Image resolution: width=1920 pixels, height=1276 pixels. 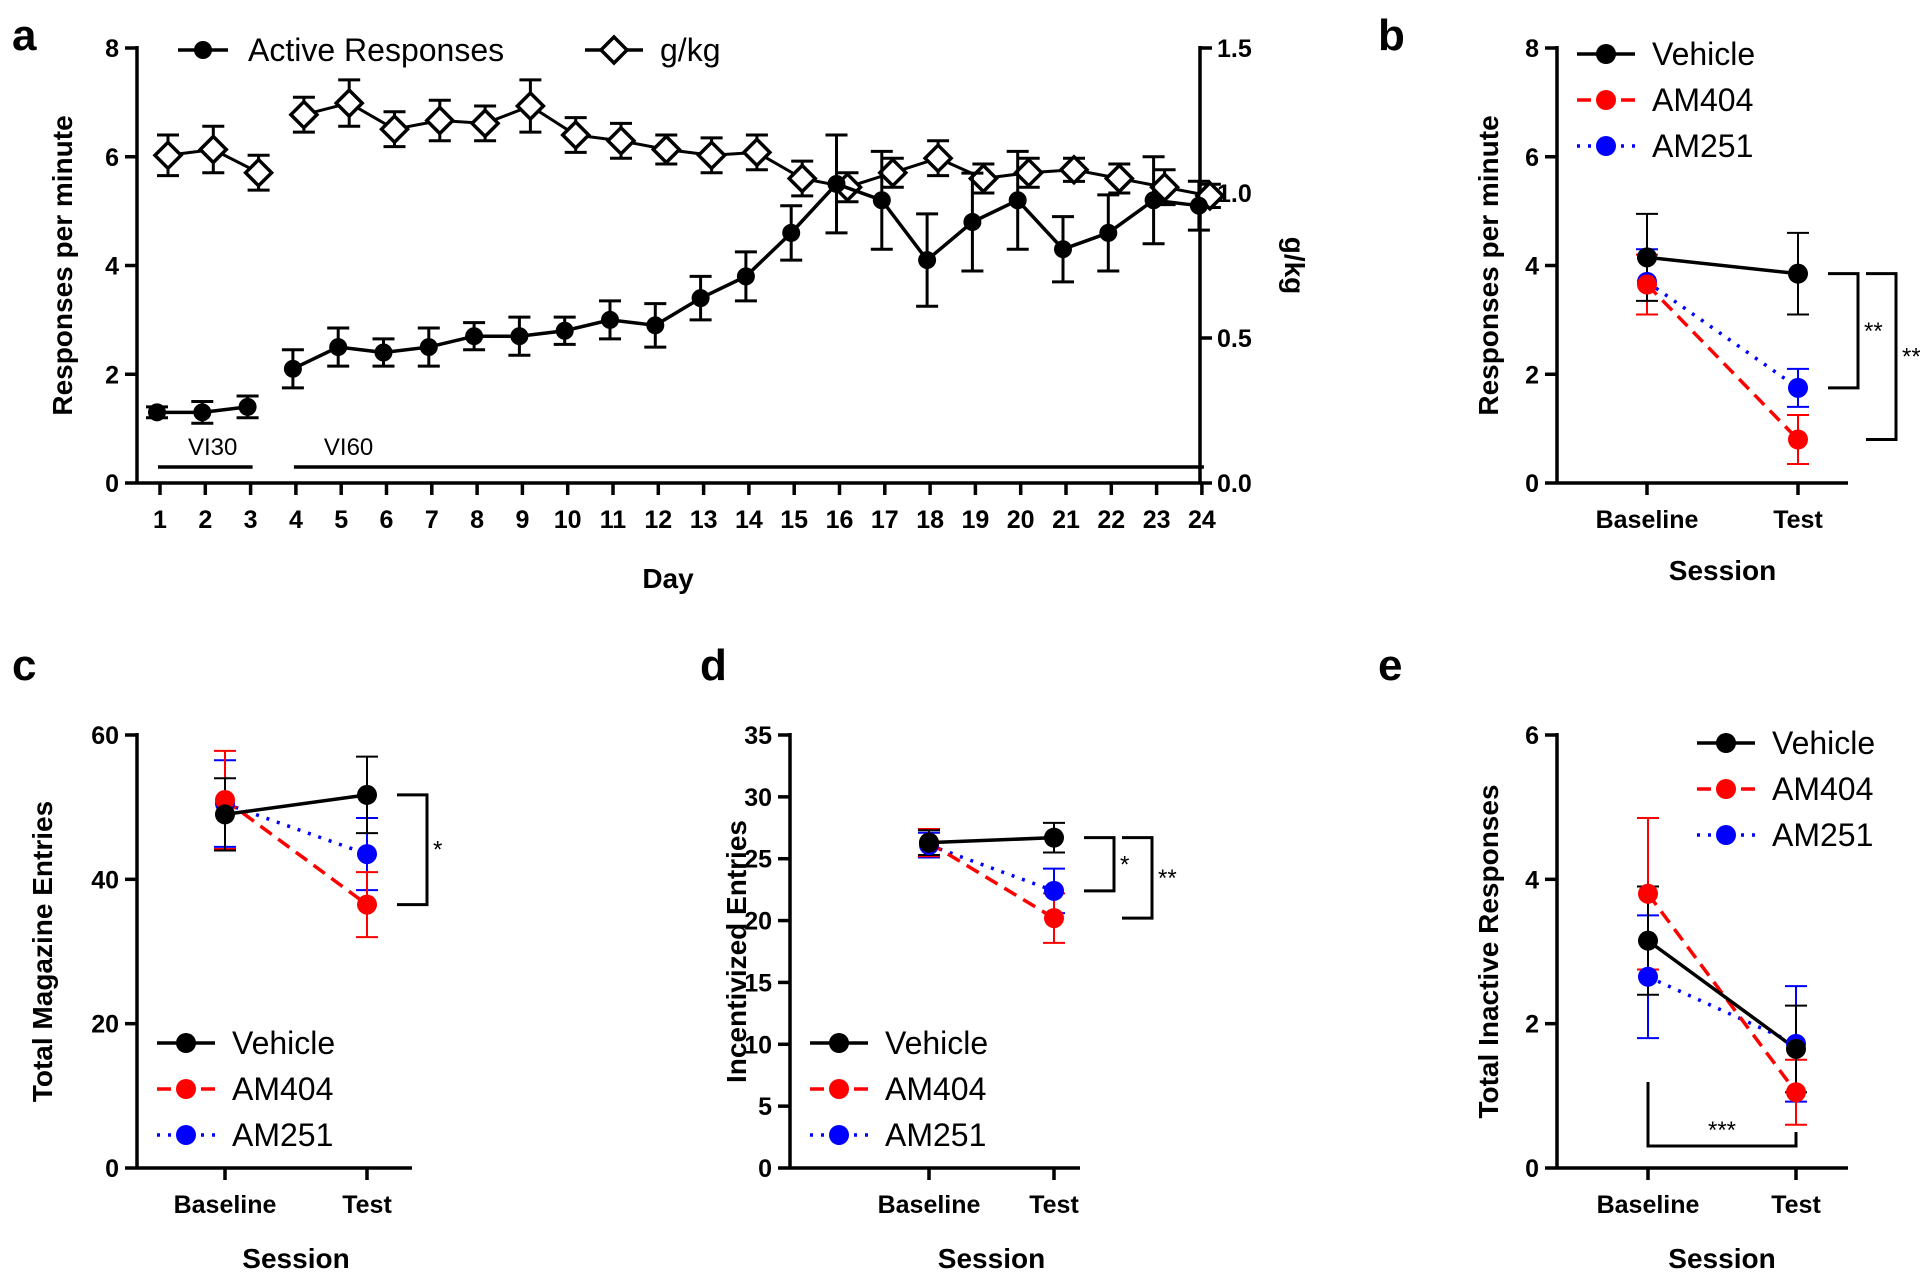 What do you see at coordinates (1234, 484) in the screenshot?
I see `y2-tick-label: 0.0` at bounding box center [1234, 484].